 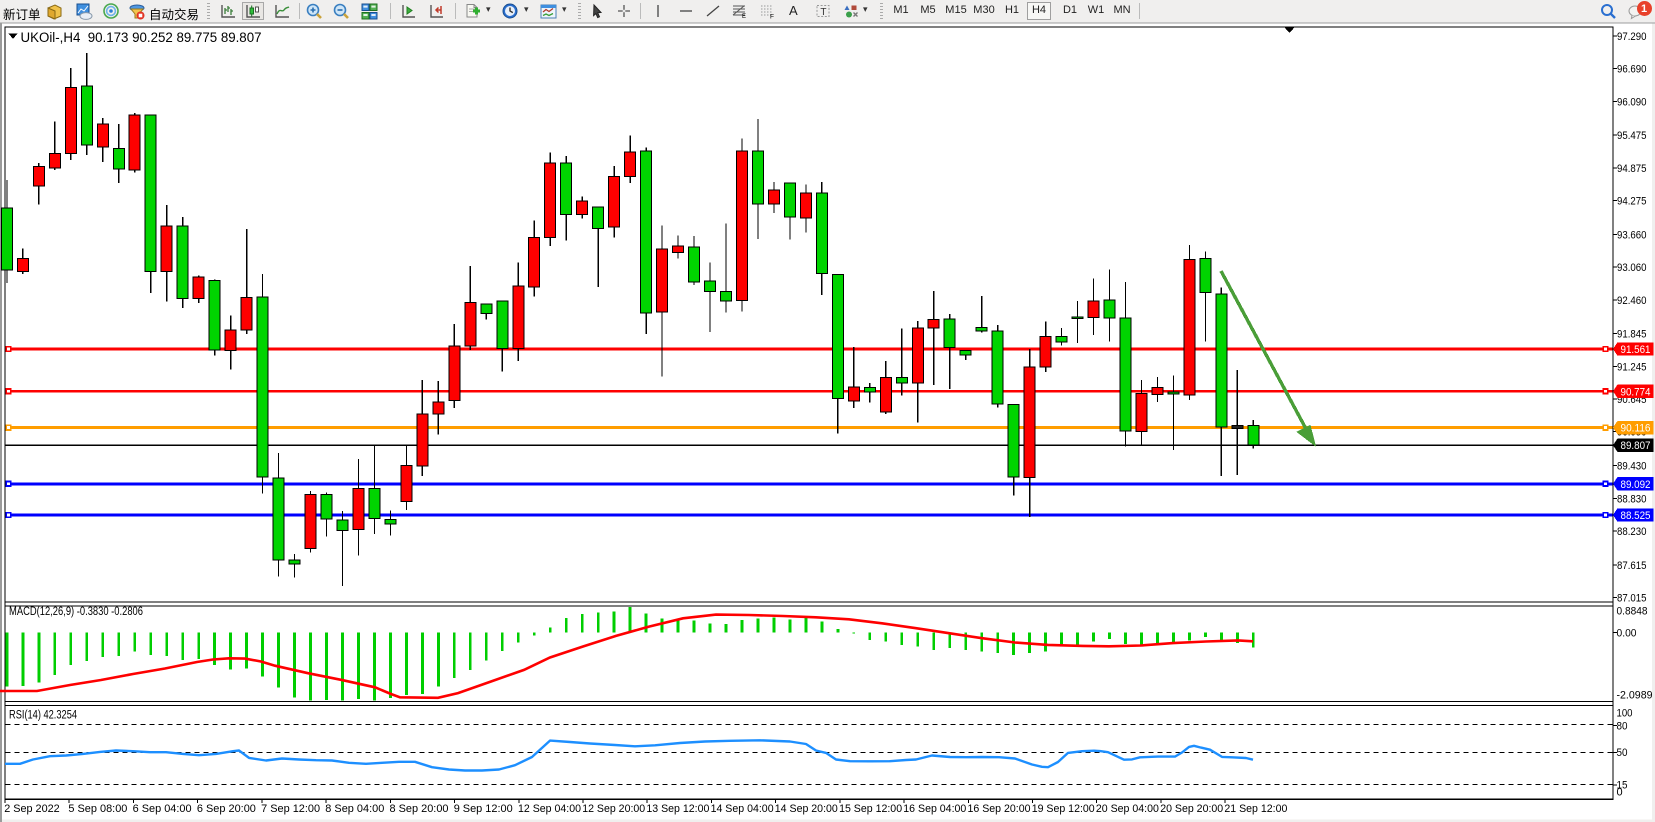 What do you see at coordinates (1632, 612) in the screenshot?
I see `svg-text: 0.8848` at bounding box center [1632, 612].